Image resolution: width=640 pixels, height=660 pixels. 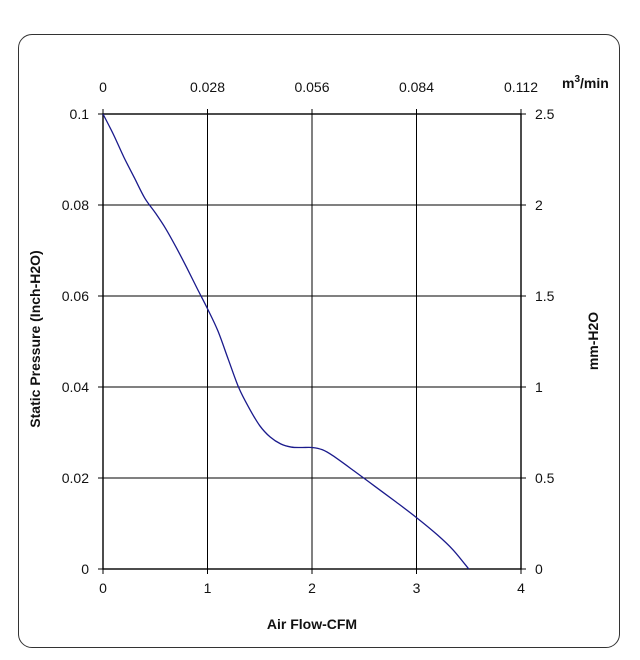 I want to click on y2-tick-label: 0, so click(x=539, y=569).